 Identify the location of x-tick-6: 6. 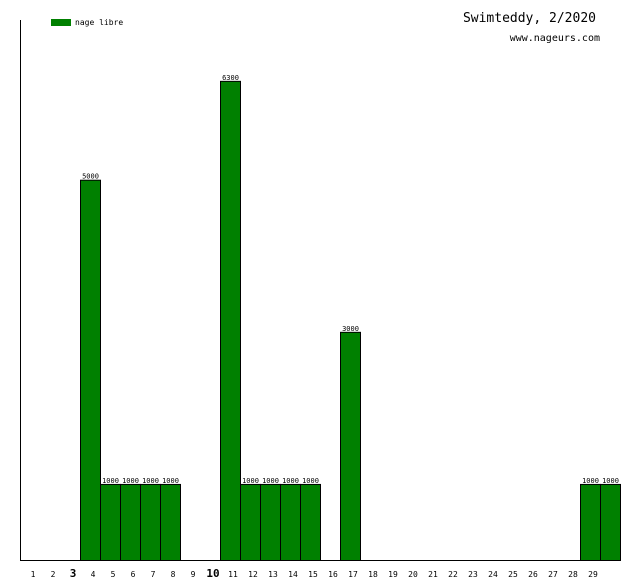
(133, 574).